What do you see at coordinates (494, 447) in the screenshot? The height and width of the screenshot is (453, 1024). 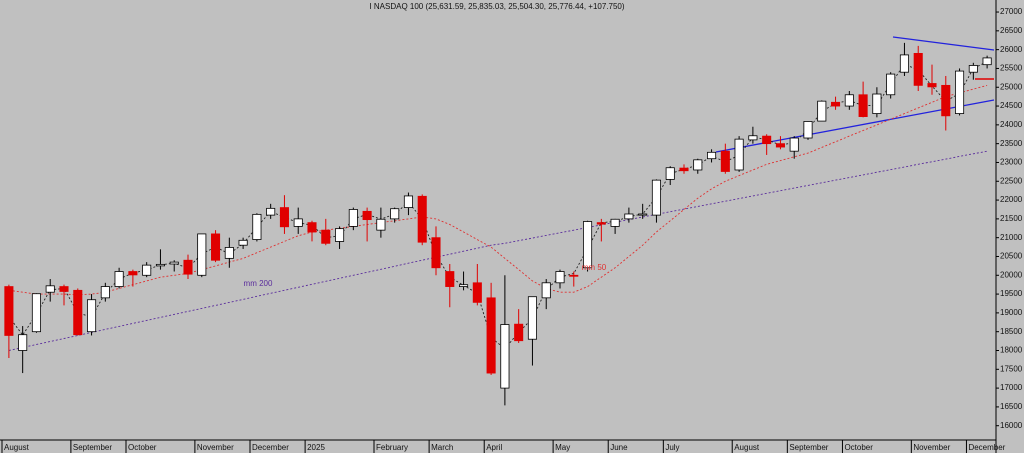 I see `x-tick-label: April` at bounding box center [494, 447].